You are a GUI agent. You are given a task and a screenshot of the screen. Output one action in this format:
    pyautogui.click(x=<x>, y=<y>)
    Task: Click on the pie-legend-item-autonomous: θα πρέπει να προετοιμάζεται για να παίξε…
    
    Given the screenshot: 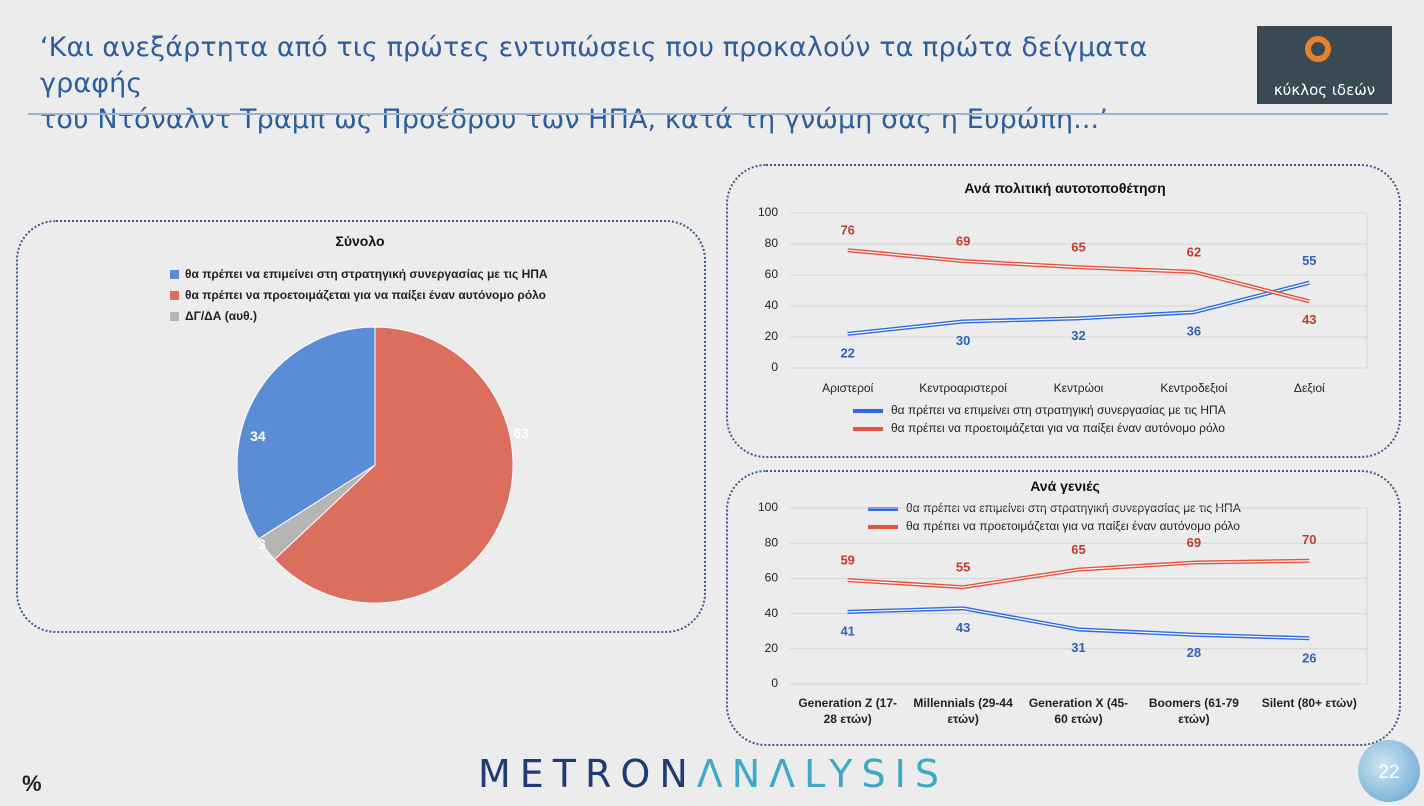 What is the action you would take?
    pyautogui.click(x=358, y=295)
    